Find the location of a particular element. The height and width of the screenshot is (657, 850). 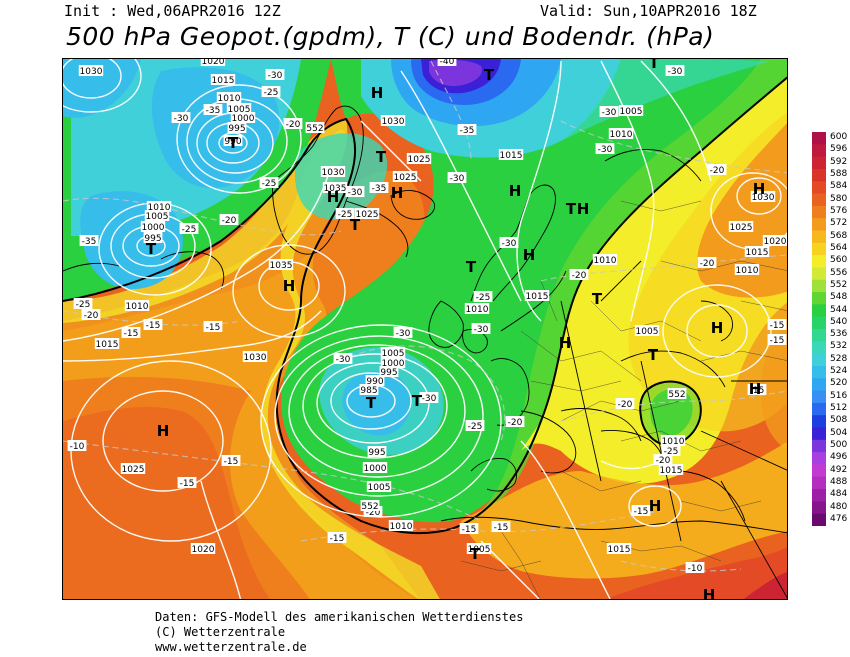

scale-label: 556 is located at coordinates (839, 272).